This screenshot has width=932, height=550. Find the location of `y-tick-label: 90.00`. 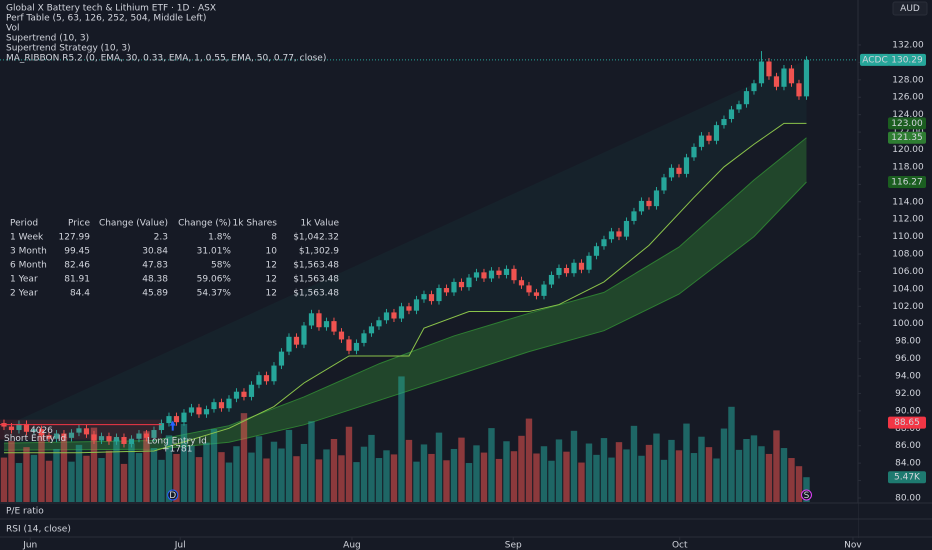

y-tick-label: 90.00 is located at coordinates (908, 411).